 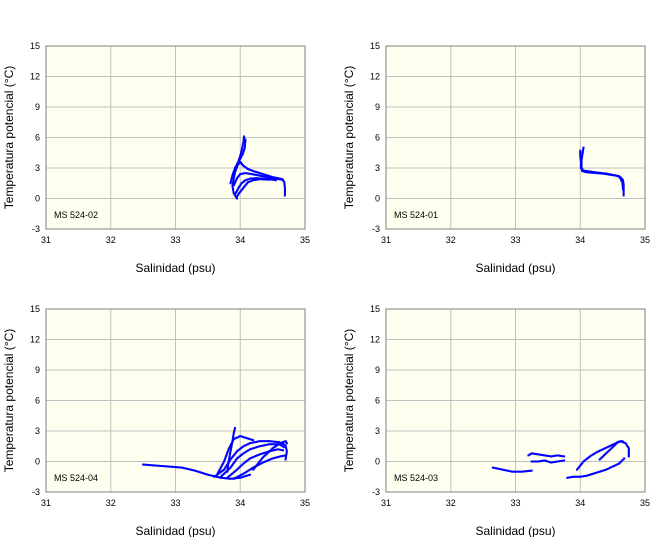 I want to click on y-tick-label: 15, so click(x=35, y=46).